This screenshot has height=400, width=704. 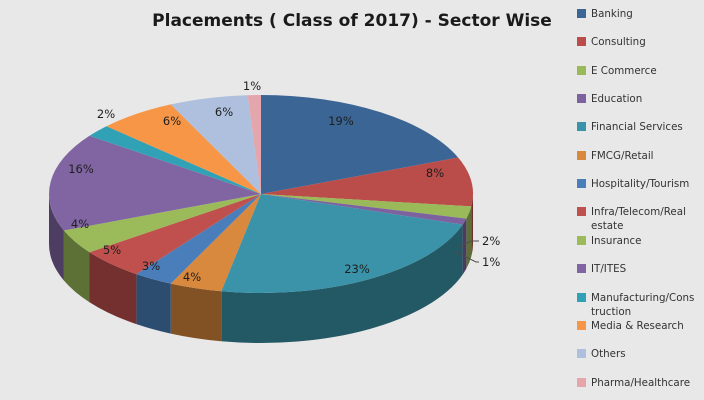 I want to click on legend-swatch-fmcg-retail, so click(x=581, y=155).